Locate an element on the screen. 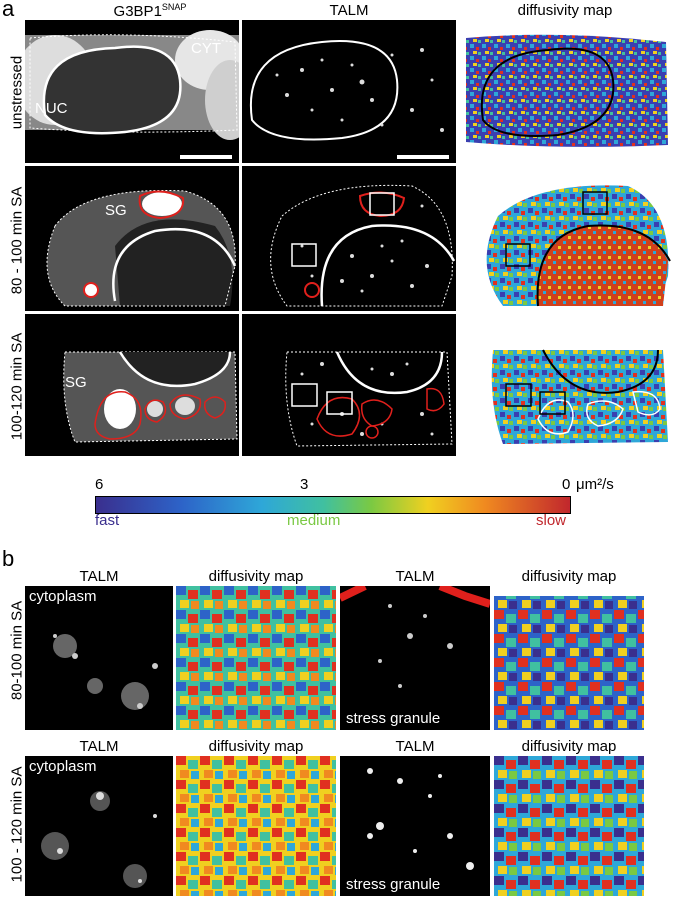 This screenshot has height=898, width=674. col-title-talm: TALM is located at coordinates (349, 10).